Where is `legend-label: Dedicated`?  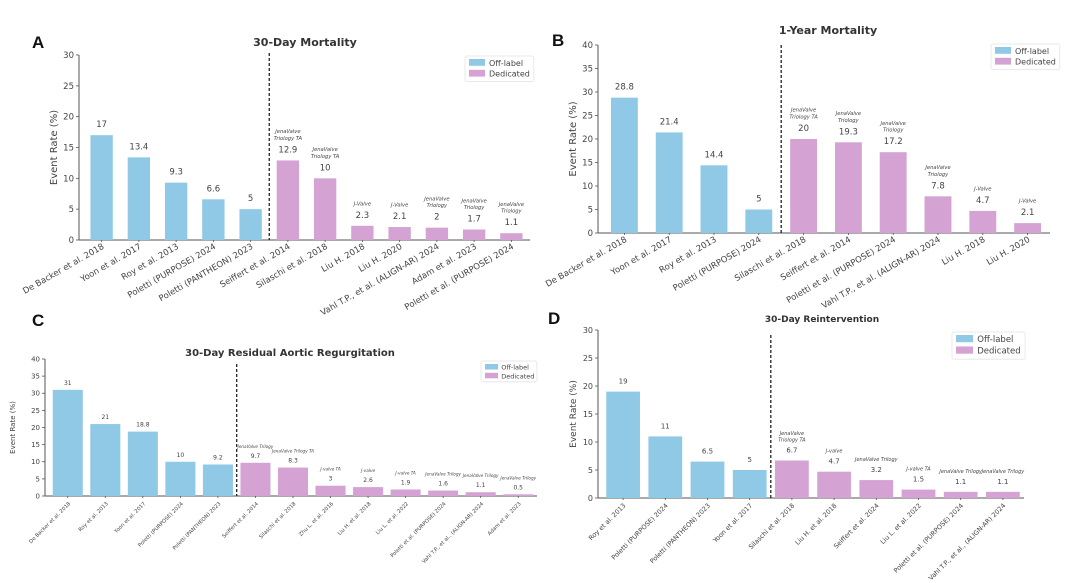
legend-label: Dedicated is located at coordinates (1035, 62).